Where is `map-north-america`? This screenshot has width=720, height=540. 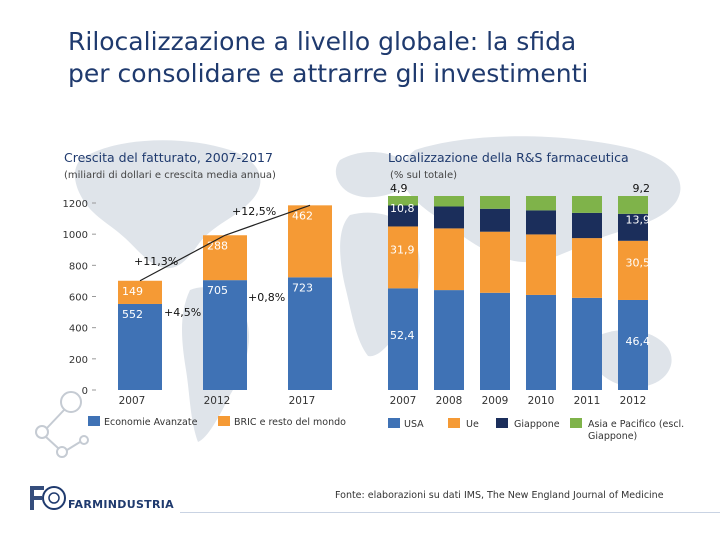 map-north-america is located at coordinates (167, 204).